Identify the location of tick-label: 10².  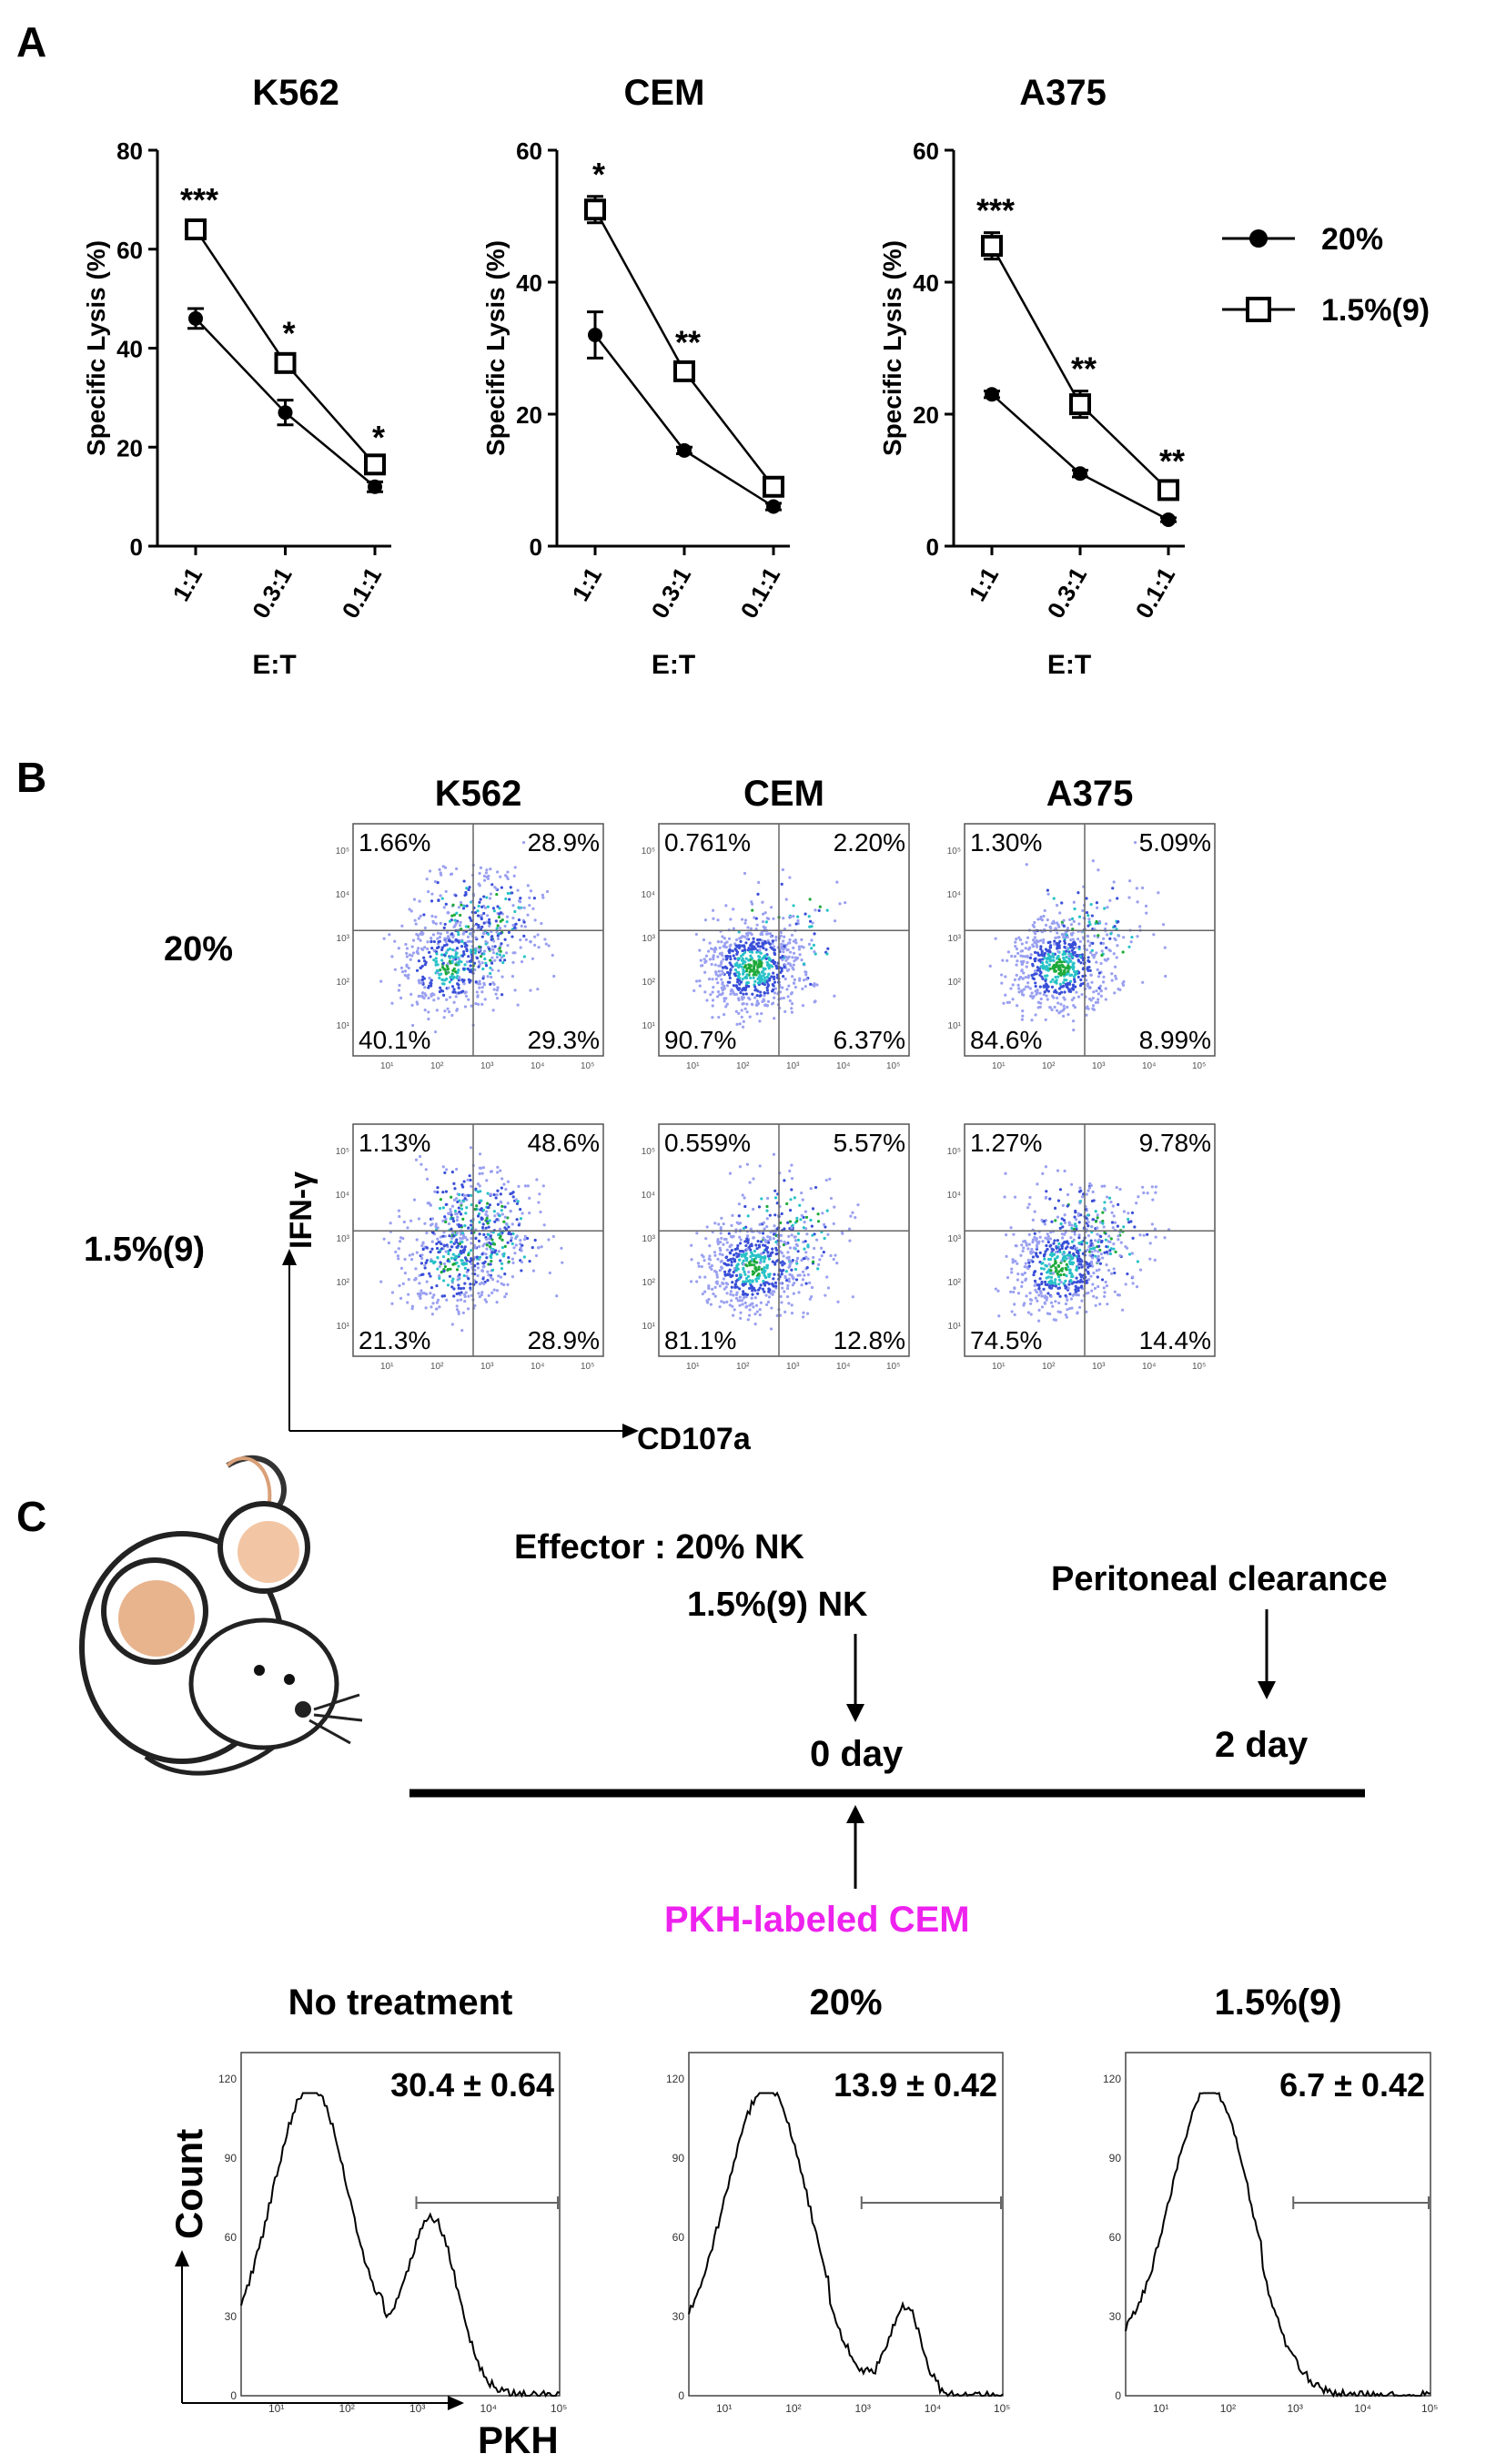
(743, 1367).